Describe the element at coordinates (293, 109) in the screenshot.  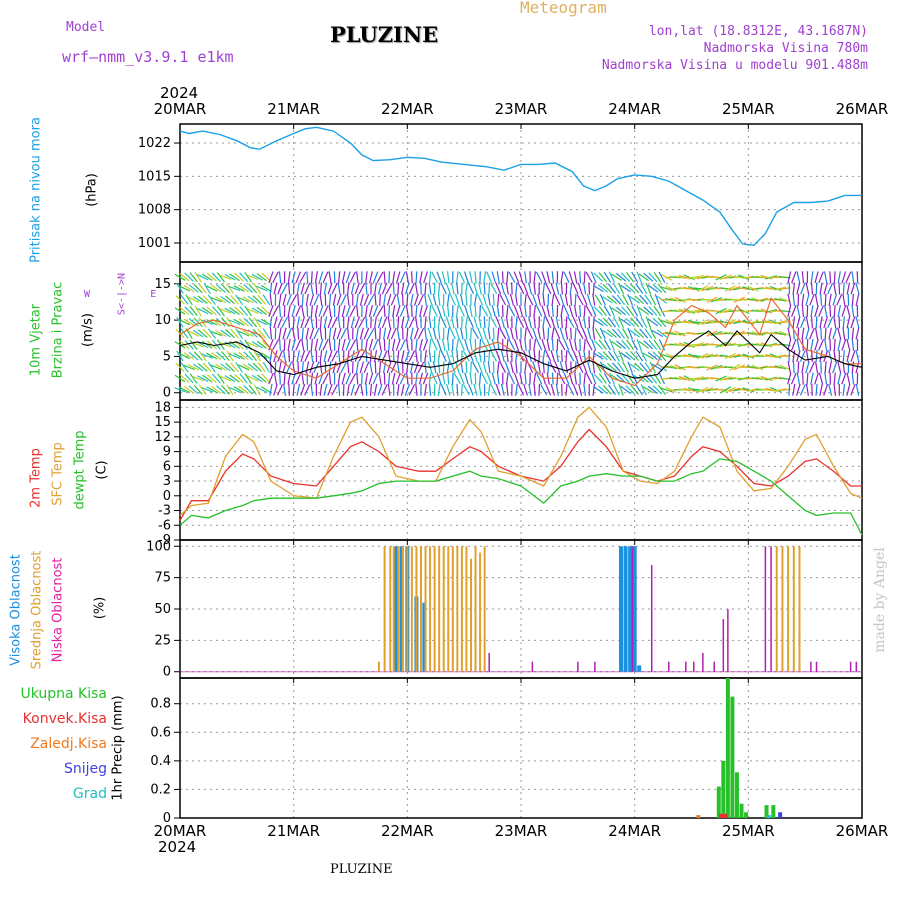
I see `date-label-top: 21MAR` at that location.